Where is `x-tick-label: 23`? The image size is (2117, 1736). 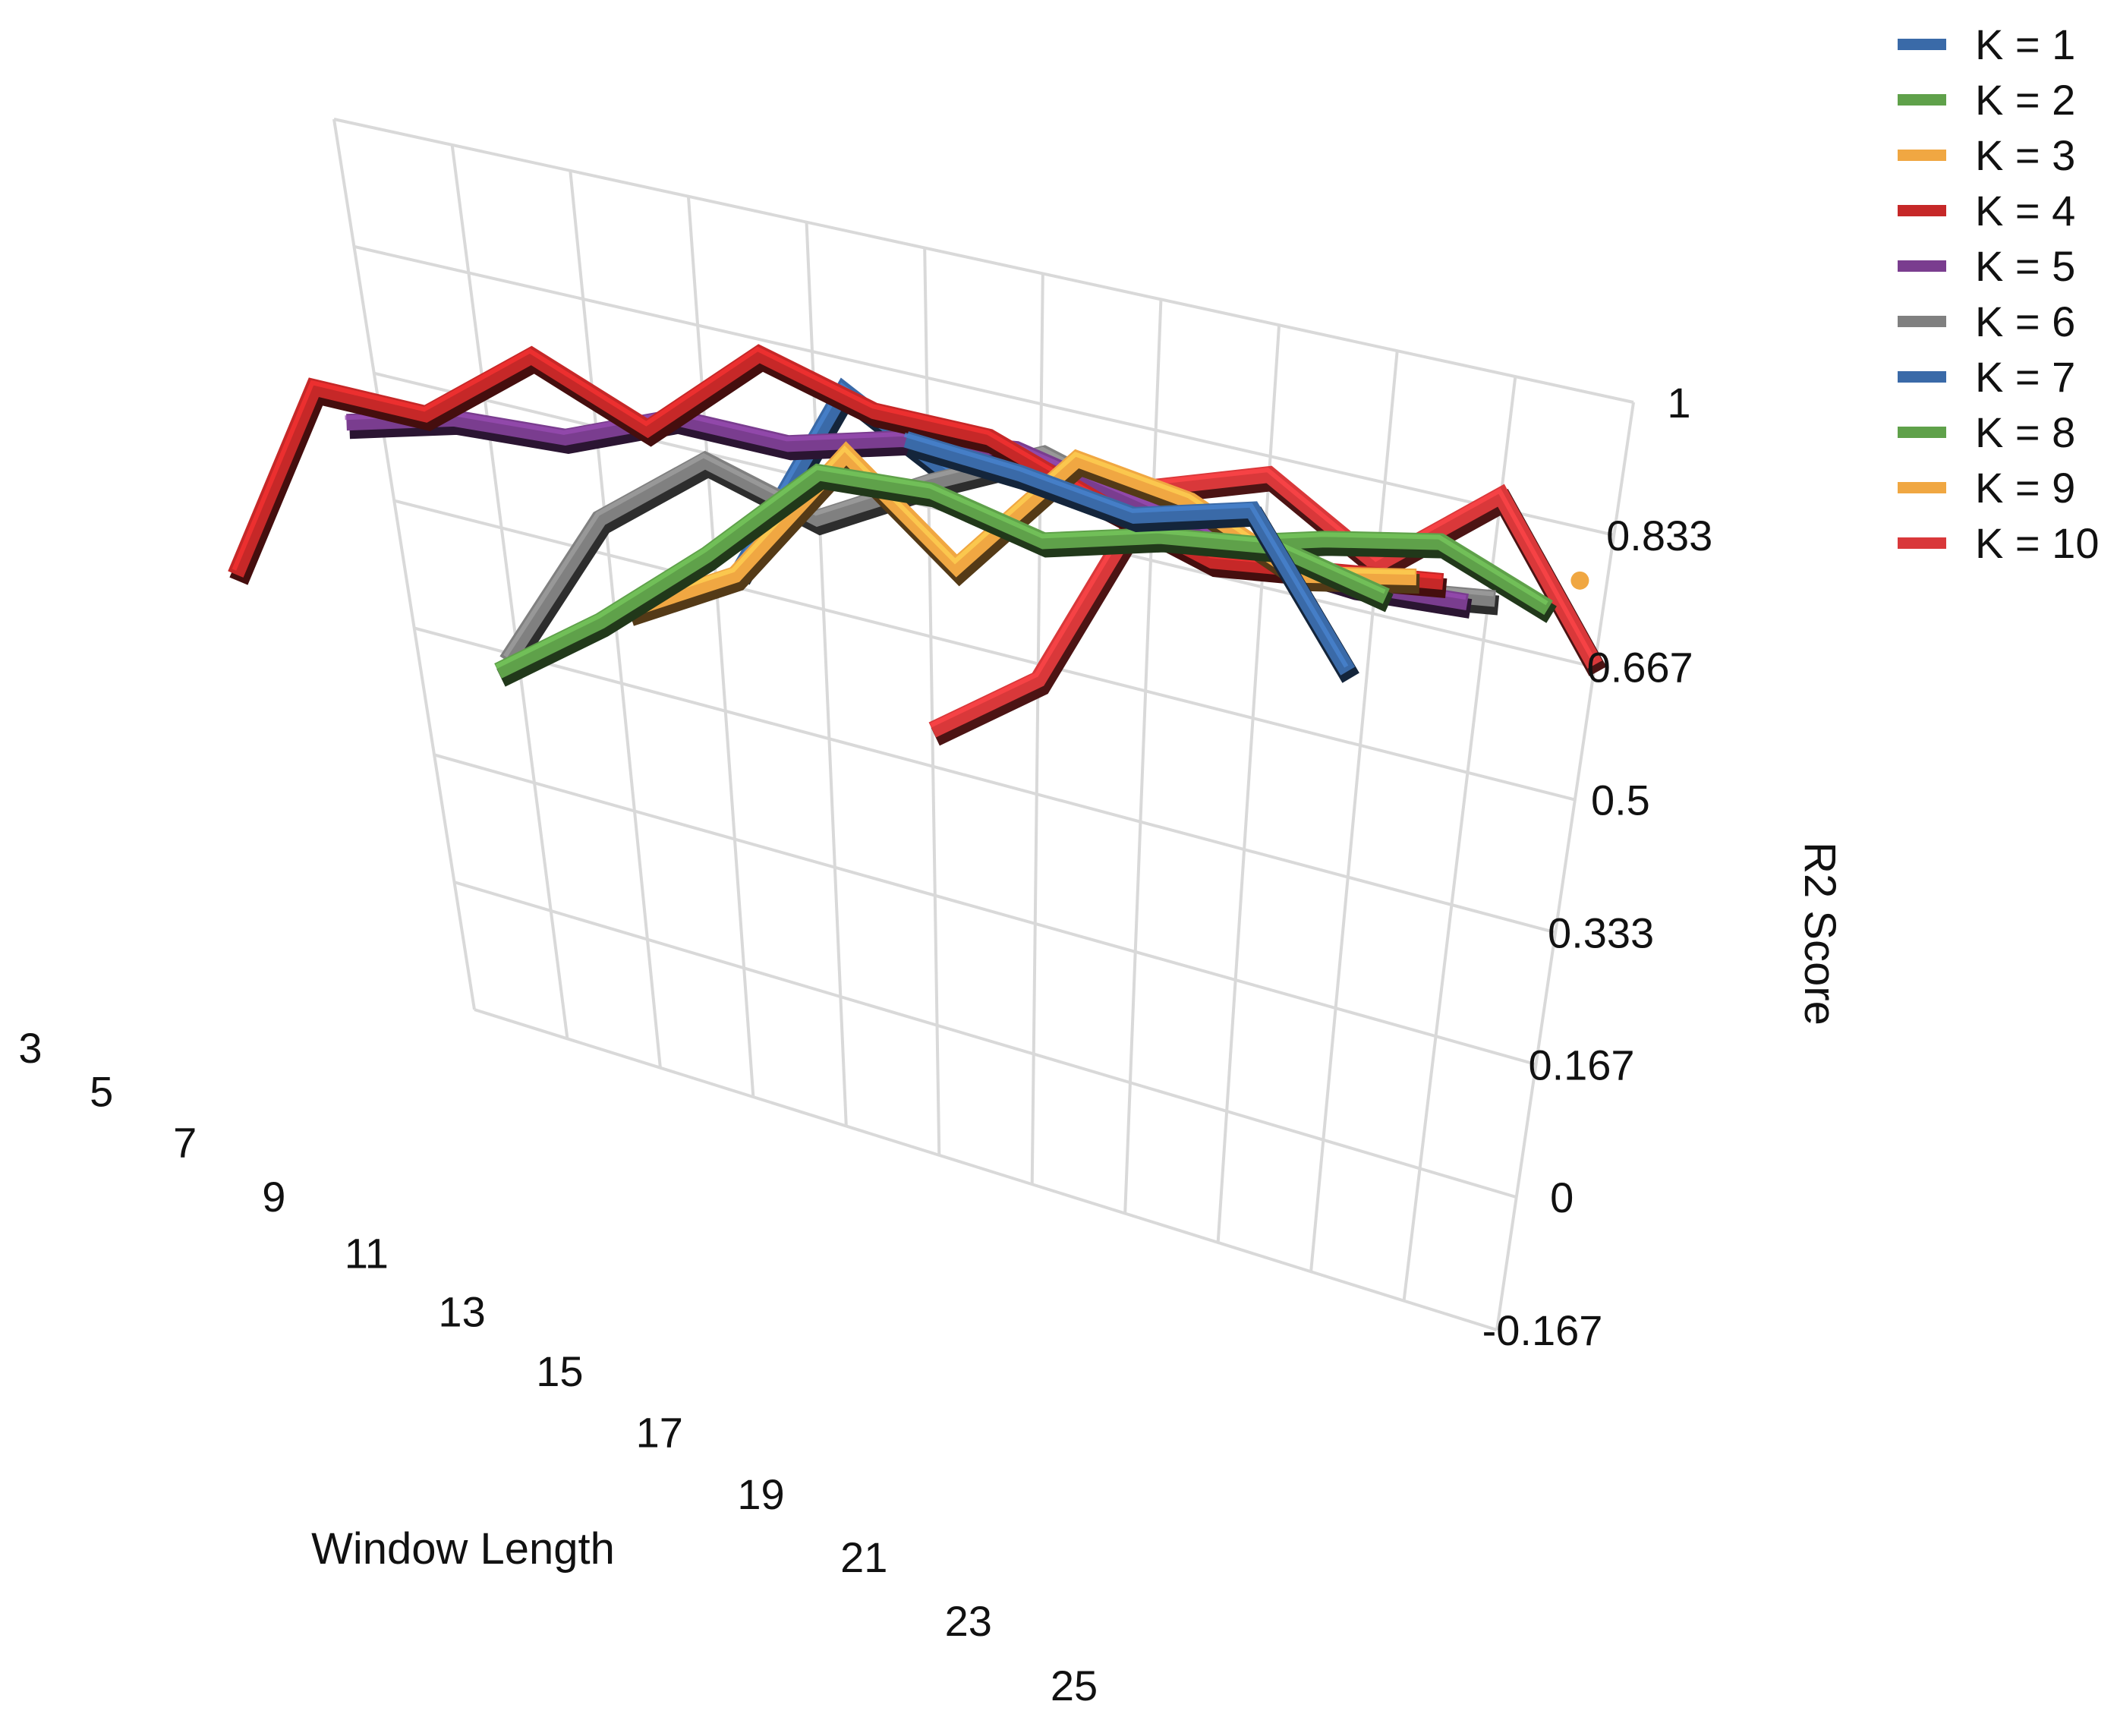 x-tick-label: 23 is located at coordinates (968, 1621).